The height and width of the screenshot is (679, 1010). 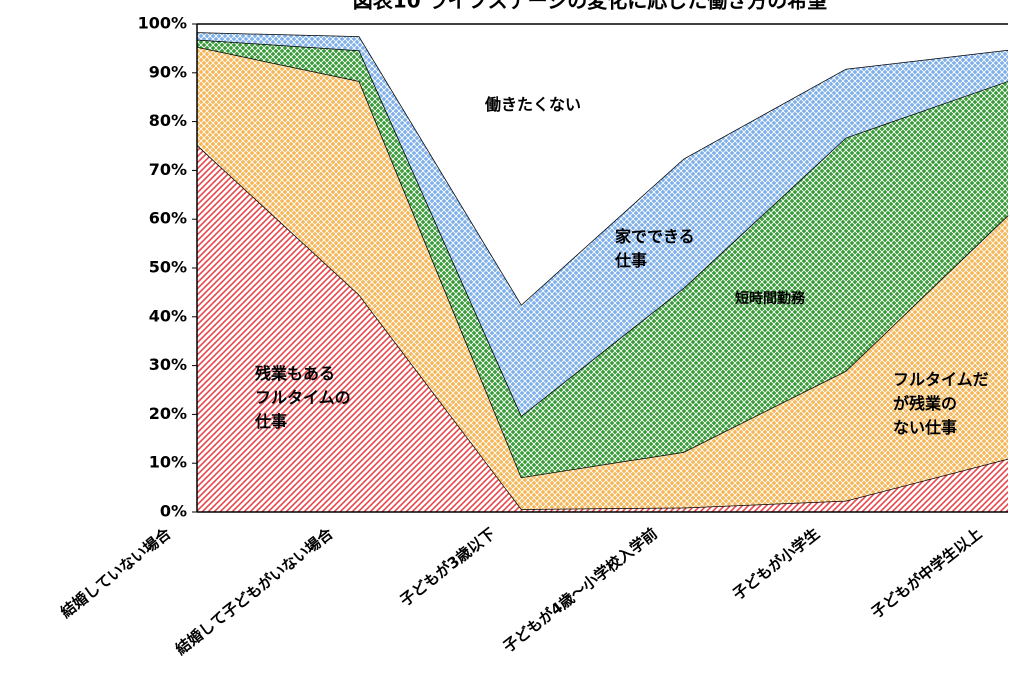 What do you see at coordinates (580, 590) in the screenshot?
I see `x-tick-label: 子どもが4歳～小学校入学前` at bounding box center [580, 590].